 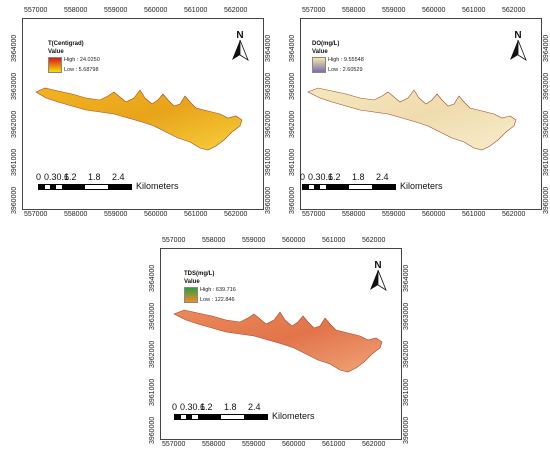 What do you see at coordinates (326, 44) in the screenshot?
I see `legend-title: DO(mg/L)` at bounding box center [326, 44].